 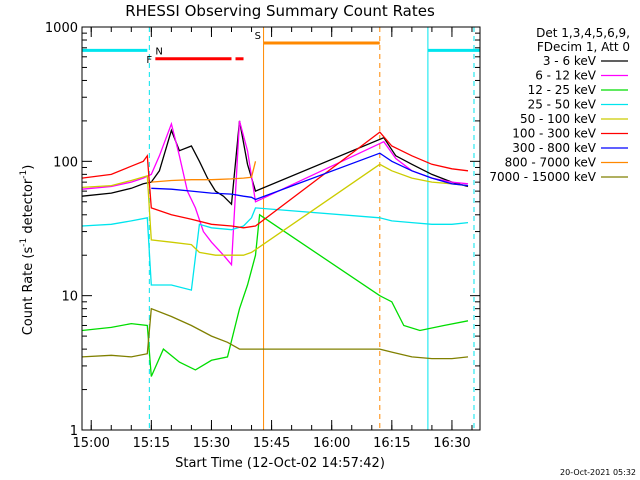 I want to click on x-tick-label-2: 15:30, so click(x=211, y=443).